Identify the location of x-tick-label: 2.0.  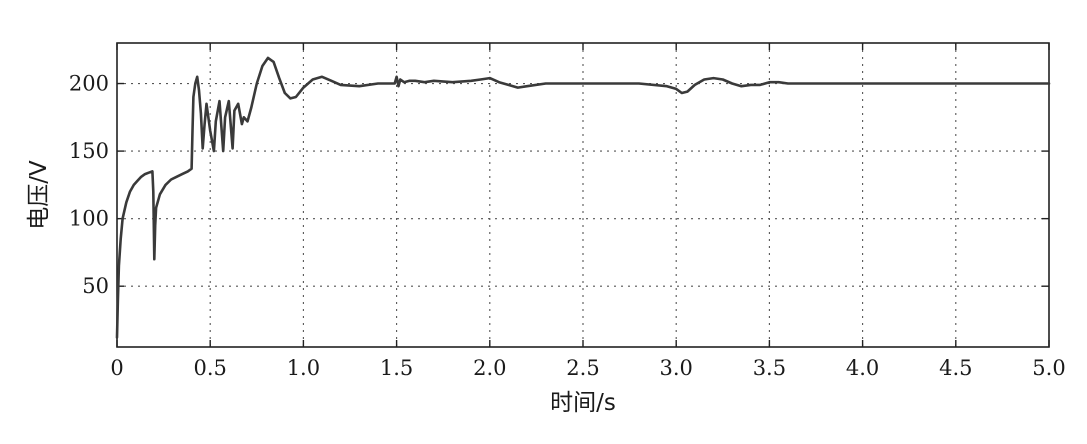
(489, 368).